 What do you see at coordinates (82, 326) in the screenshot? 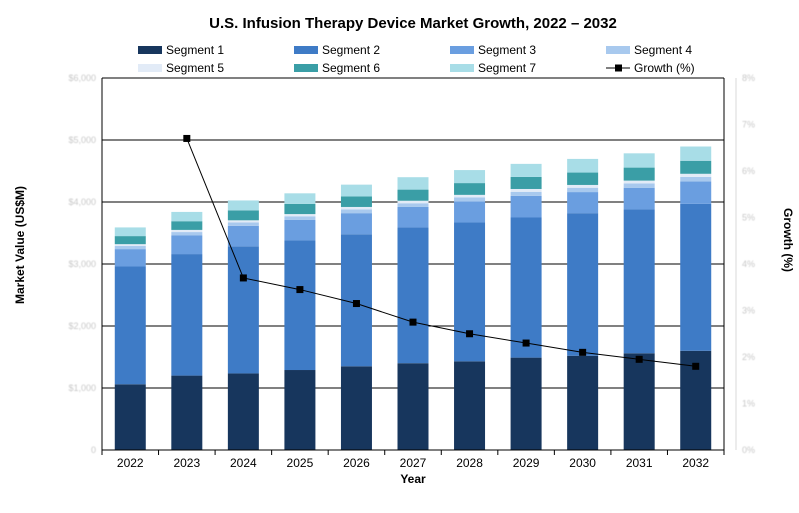
I see `y-tick-label: $2,000` at bounding box center [82, 326].